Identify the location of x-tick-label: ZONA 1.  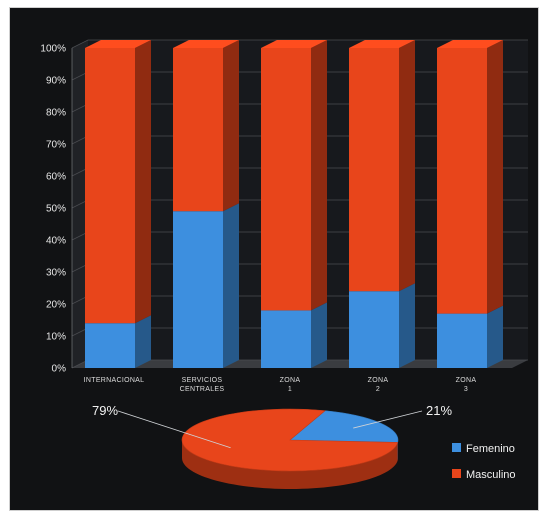
(290, 385).